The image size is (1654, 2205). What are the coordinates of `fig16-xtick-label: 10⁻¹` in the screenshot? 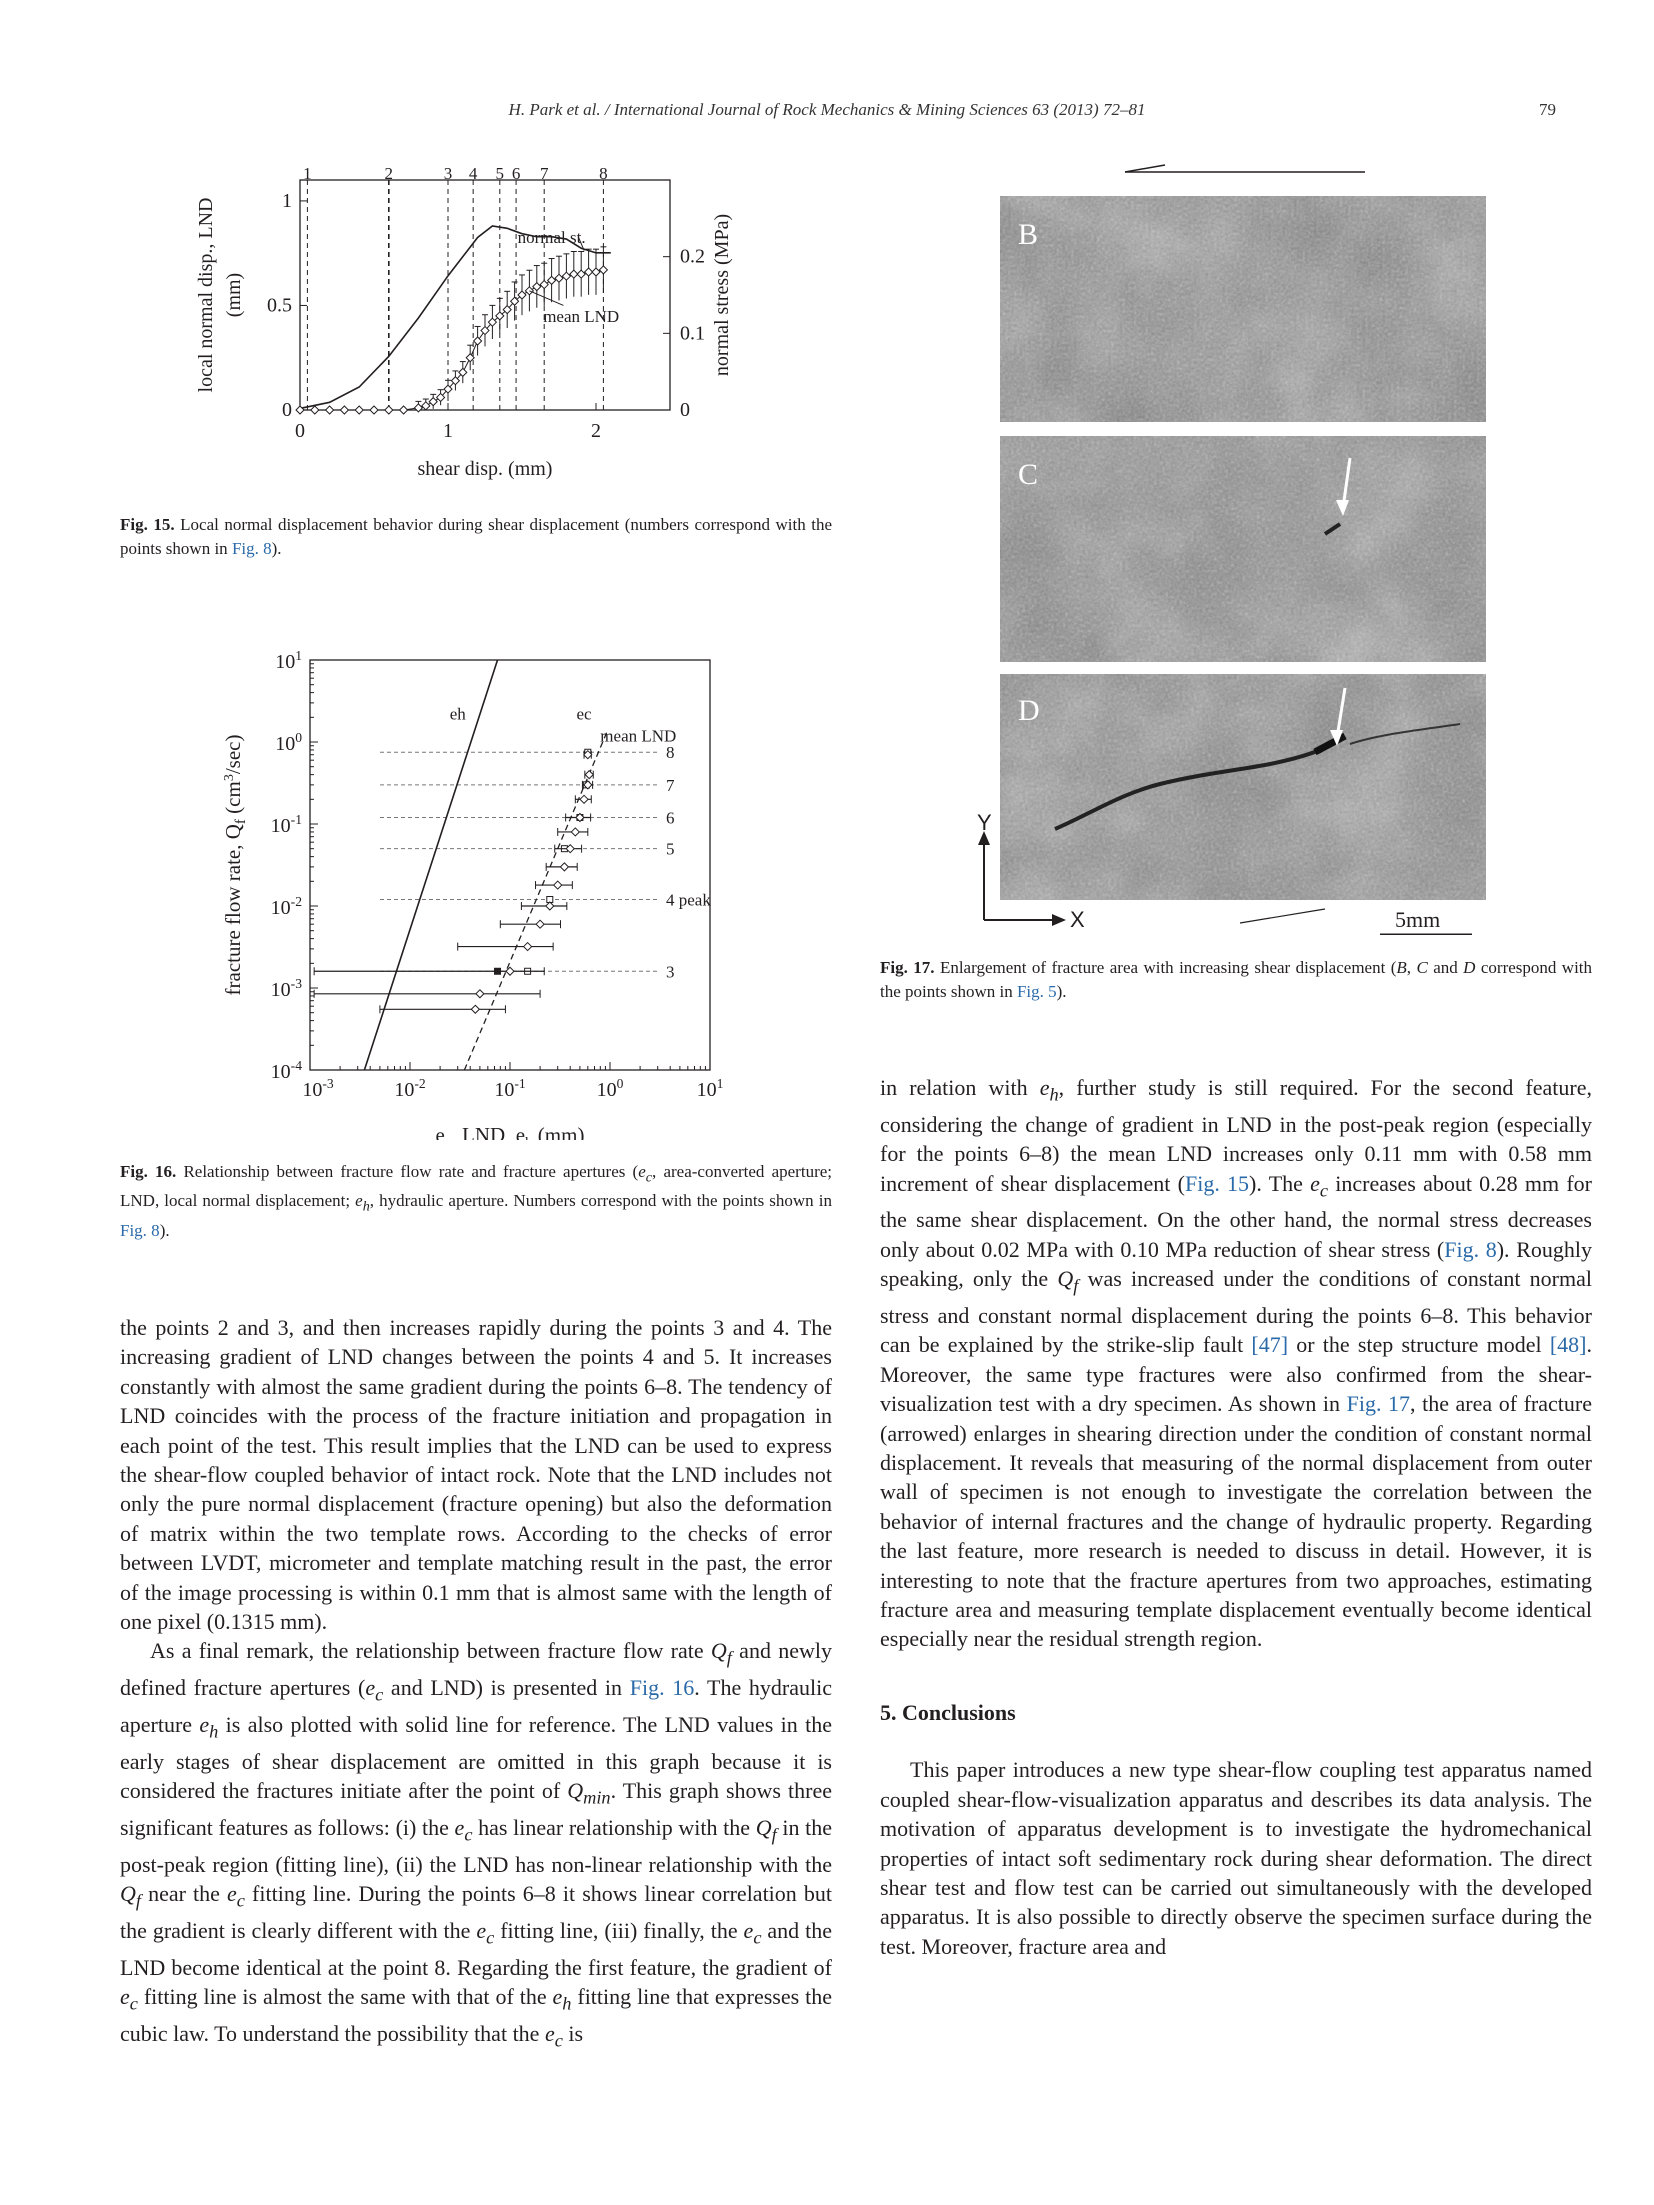 It's located at (509, 1088).